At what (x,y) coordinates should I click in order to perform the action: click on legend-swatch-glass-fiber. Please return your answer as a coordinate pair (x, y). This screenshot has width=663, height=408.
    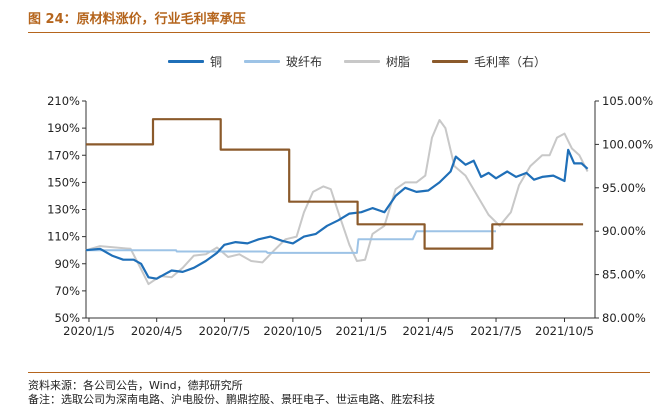
    Looking at the image, I should click on (262, 61).